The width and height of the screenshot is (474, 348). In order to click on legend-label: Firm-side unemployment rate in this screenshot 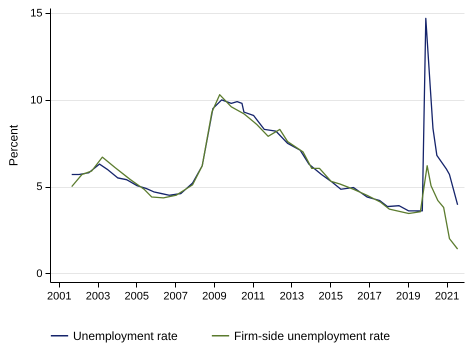, I will do `click(312, 335)`.